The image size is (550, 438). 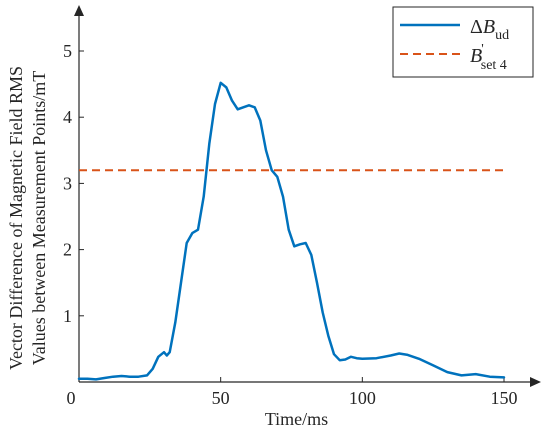 What do you see at coordinates (67, 250) in the screenshot?
I see `y-tick-label: 2` at bounding box center [67, 250].